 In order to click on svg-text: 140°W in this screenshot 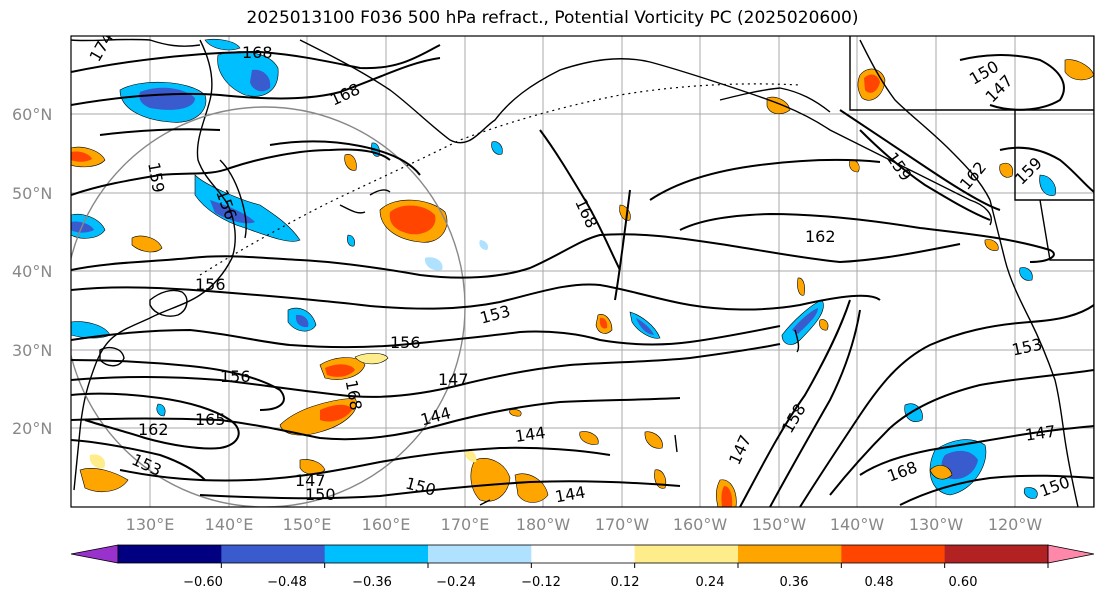, I will do `click(857, 524)`.